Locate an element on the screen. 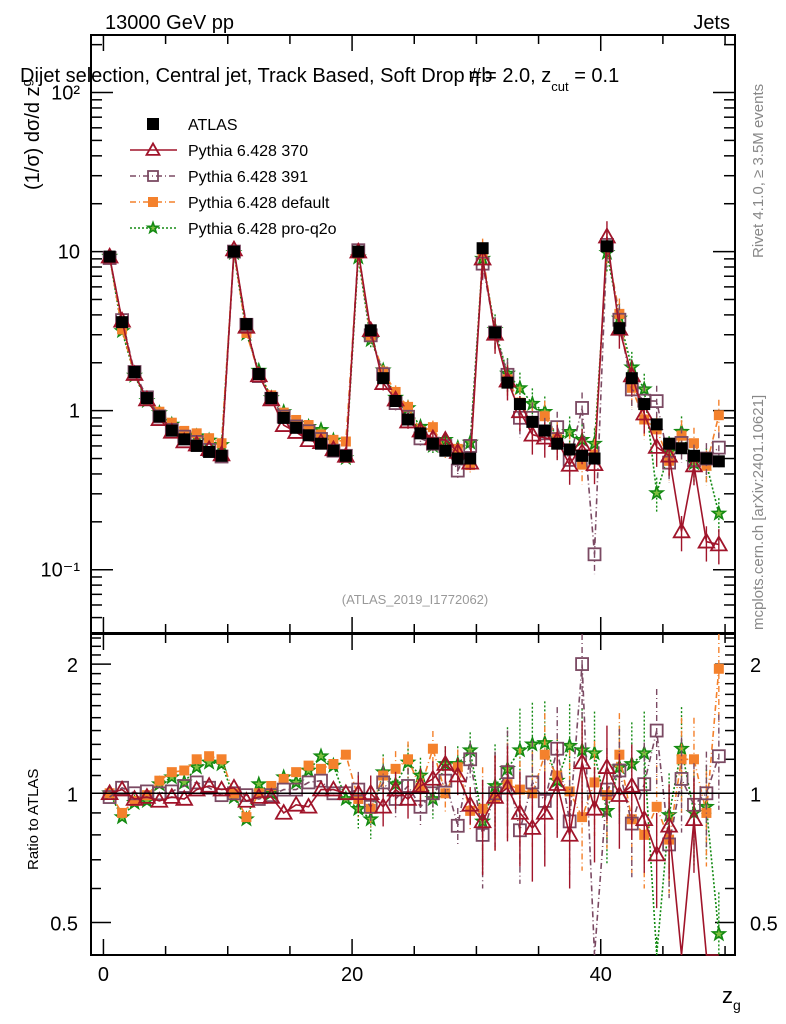 Image resolution: width=786 pixels, height=1024 pixels. lower-y-tick-label: 1 is located at coordinates (72, 795).